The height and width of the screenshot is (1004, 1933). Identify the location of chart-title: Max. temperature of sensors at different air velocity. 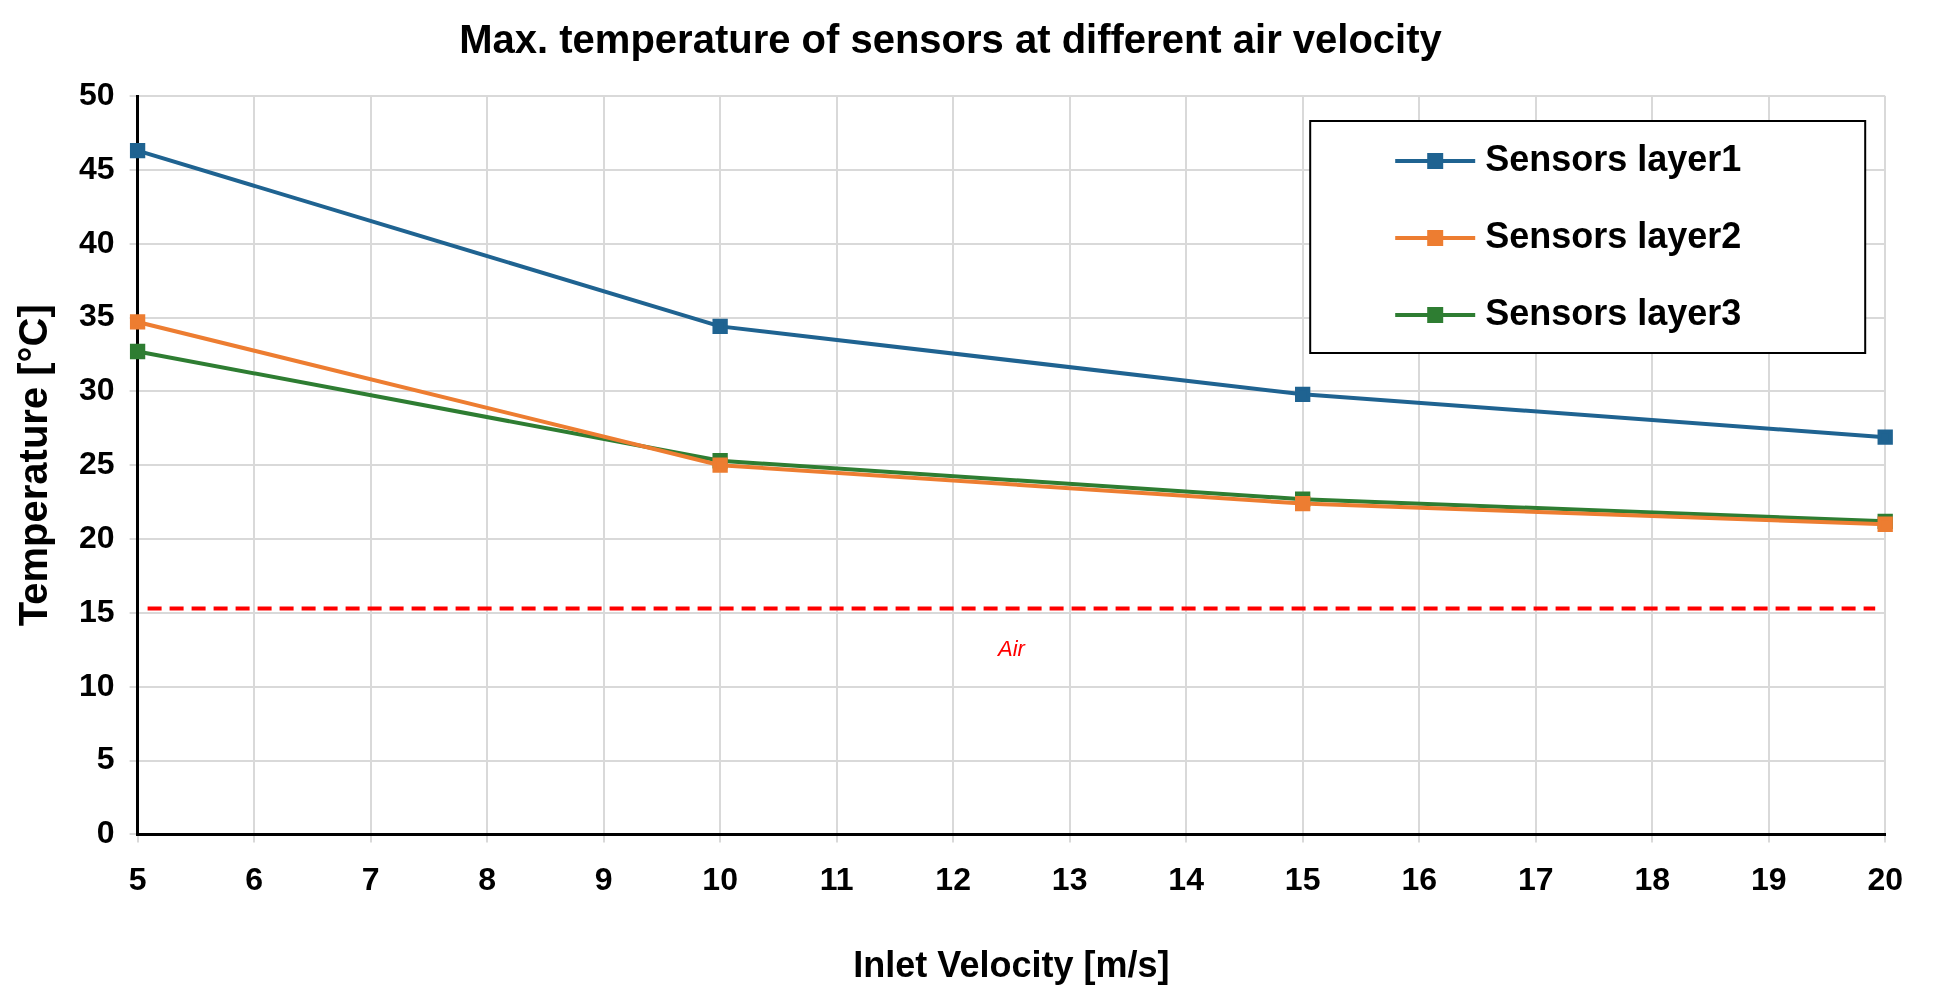
(951, 39).